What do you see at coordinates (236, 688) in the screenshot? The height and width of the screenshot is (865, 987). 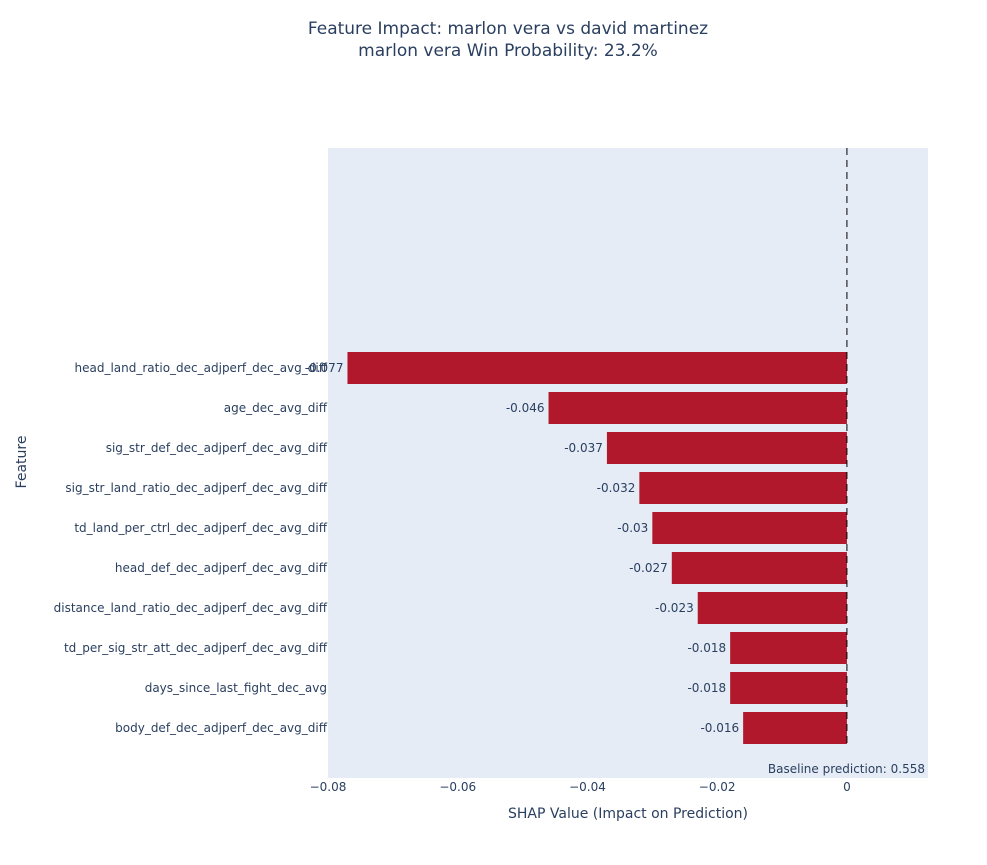 I see `y-tick-label-days_since_last_fight_dec_avg: days_since_last_fight_dec_avg` at bounding box center [236, 688].